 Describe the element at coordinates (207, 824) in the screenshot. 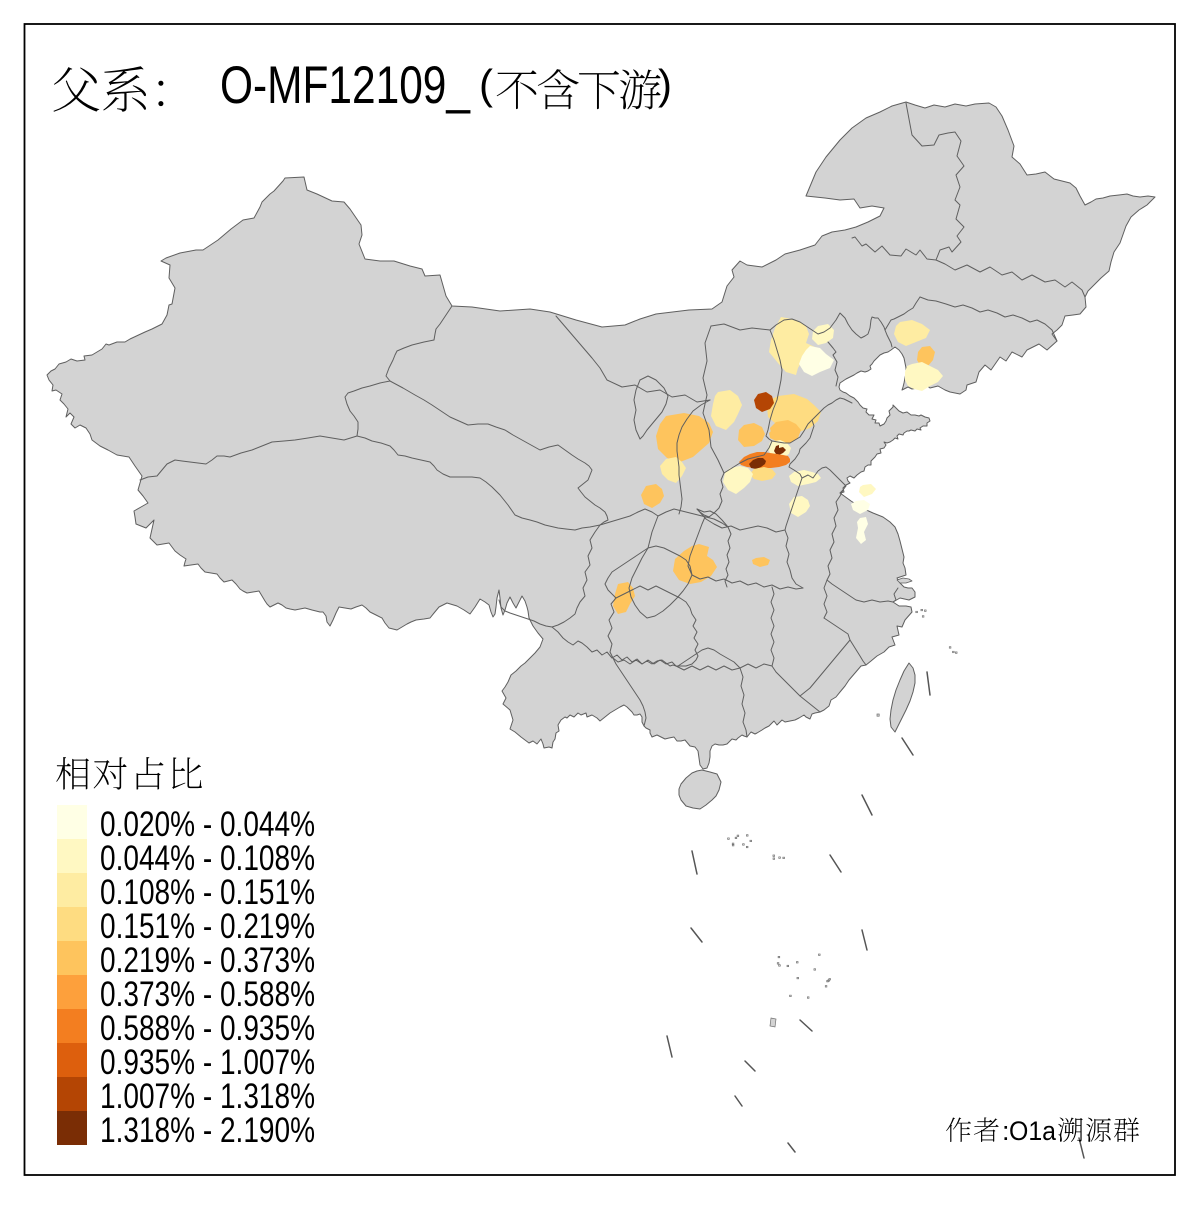

I see `svg-text: 0.020% - 0.044%` at that location.